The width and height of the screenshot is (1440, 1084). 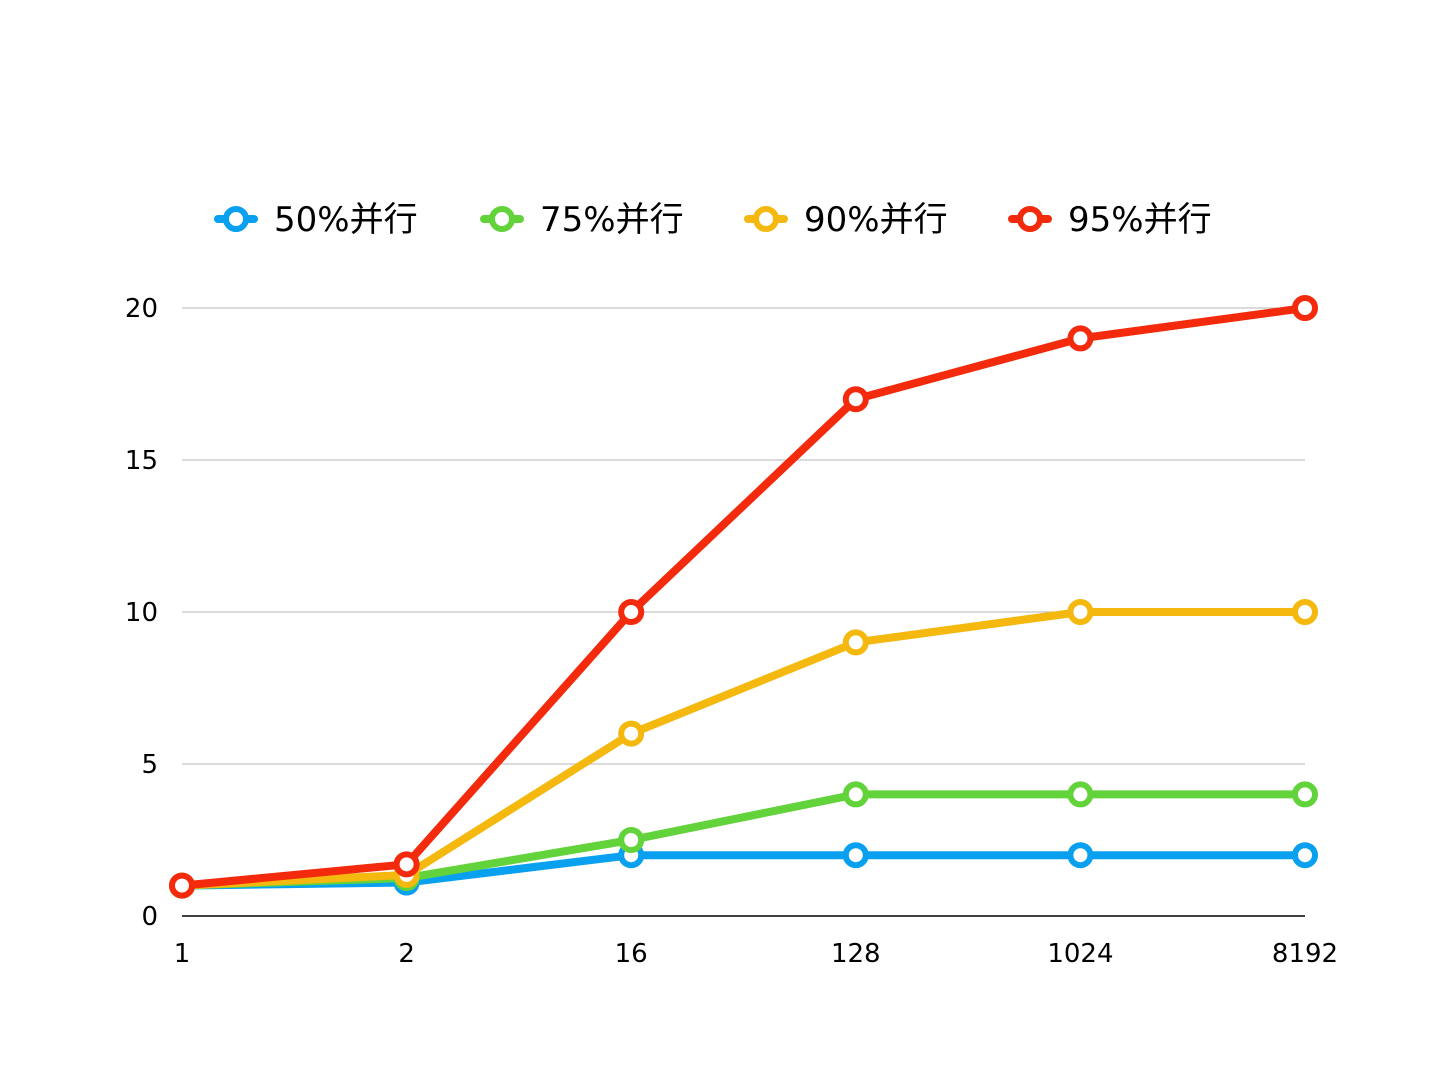 I want to click on legend-item: 95%并行, so click(x=1110, y=220).